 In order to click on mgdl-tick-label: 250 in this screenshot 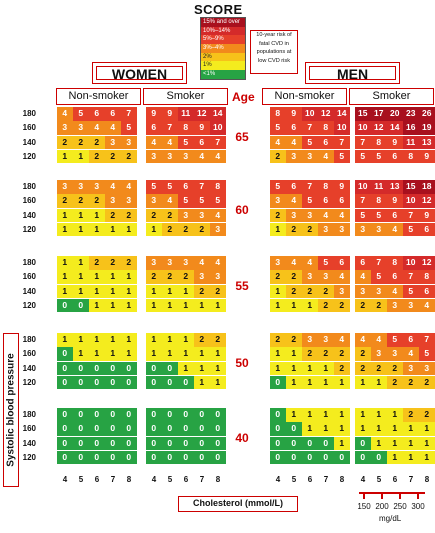, I will do `click(400, 506)`.